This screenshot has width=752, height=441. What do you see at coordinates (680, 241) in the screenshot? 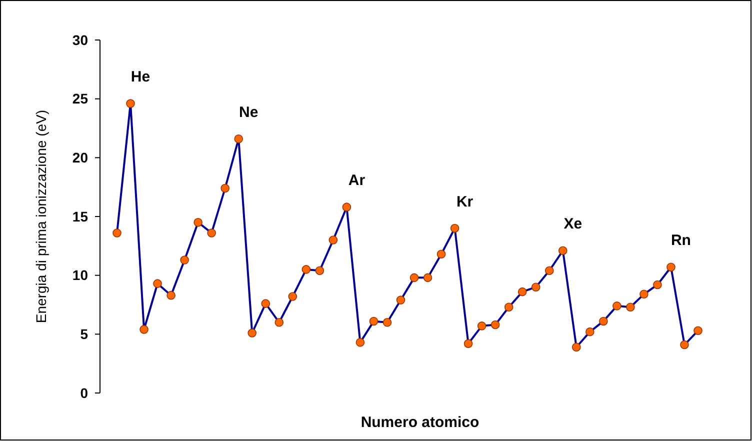
I see `annotation: Rn` at bounding box center [680, 241].